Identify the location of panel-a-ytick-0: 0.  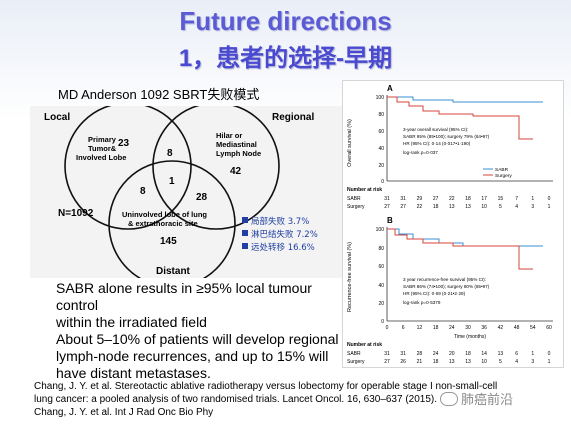
(382, 182).